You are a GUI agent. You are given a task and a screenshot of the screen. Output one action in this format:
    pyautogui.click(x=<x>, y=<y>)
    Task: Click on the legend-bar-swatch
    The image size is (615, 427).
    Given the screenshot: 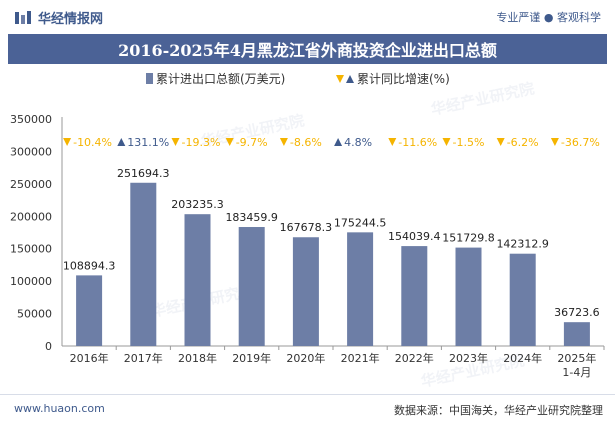 What is the action you would take?
    pyautogui.click(x=149, y=78)
    